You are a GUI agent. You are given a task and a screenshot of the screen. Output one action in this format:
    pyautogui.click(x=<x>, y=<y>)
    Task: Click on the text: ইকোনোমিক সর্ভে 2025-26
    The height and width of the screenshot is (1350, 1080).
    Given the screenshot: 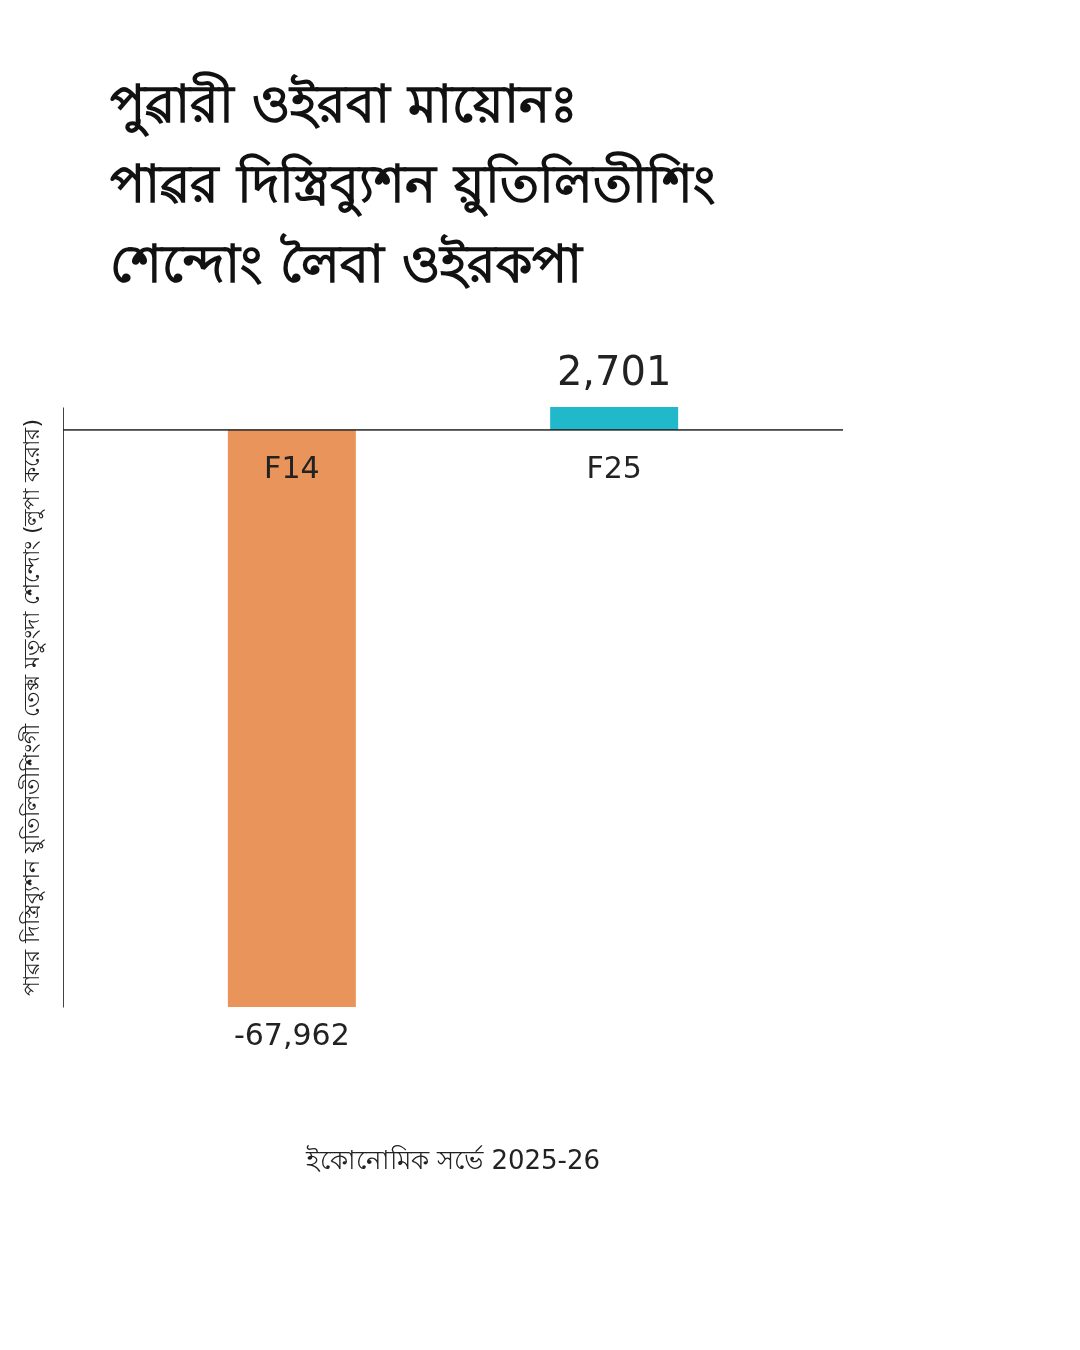 What is the action you would take?
    pyautogui.click(x=452, y=1160)
    